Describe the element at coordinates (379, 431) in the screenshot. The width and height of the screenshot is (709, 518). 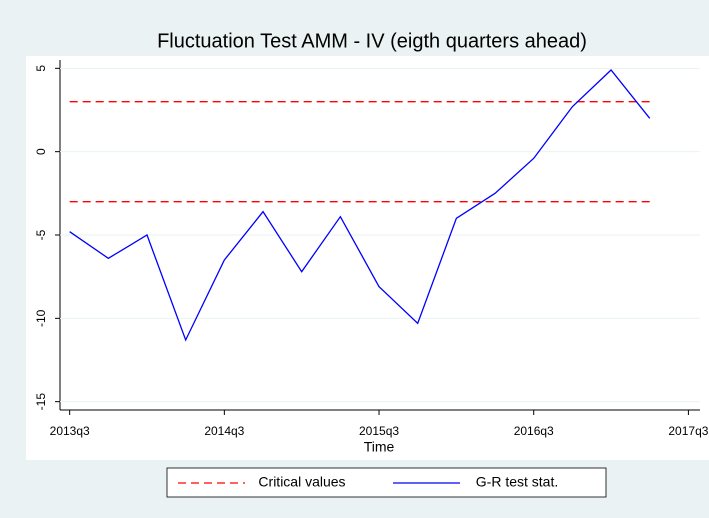
I see `x-tick-label: 2015q3` at that location.